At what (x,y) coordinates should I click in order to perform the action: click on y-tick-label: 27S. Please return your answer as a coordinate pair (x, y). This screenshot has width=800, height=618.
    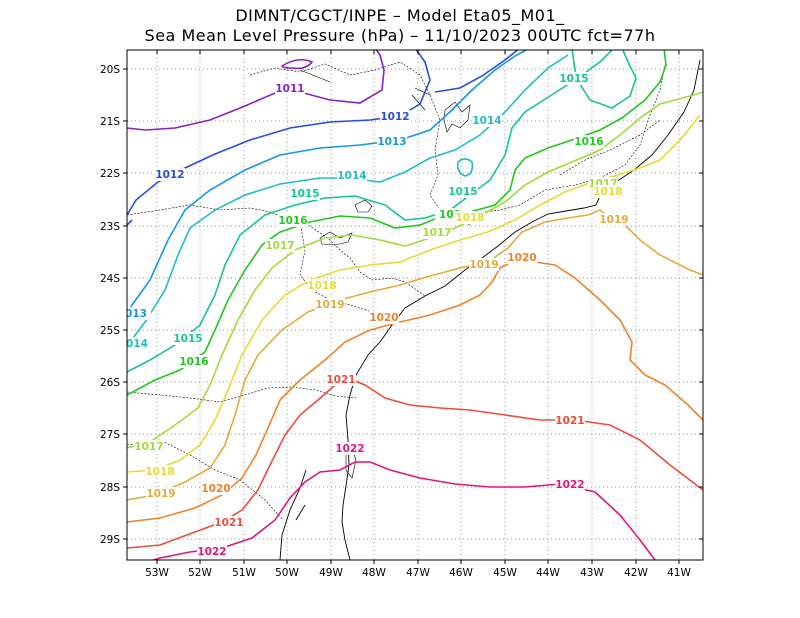
    Looking at the image, I should click on (110, 435).